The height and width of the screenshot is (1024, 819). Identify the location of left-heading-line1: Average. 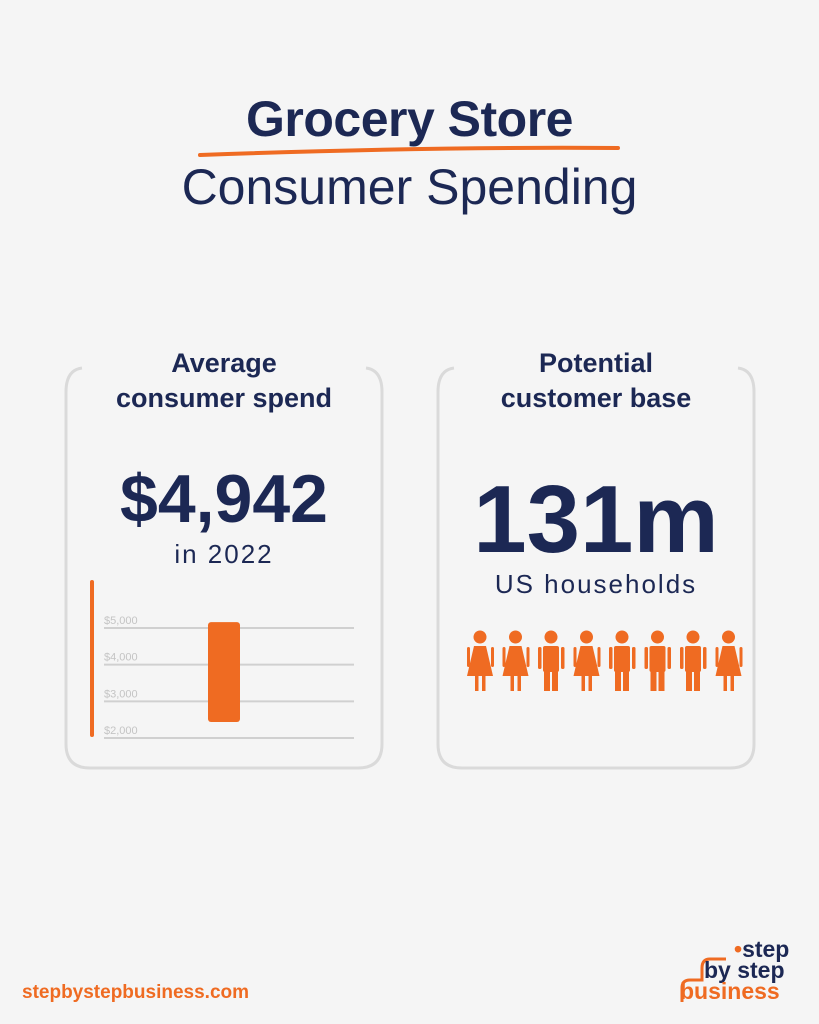
(224, 363).